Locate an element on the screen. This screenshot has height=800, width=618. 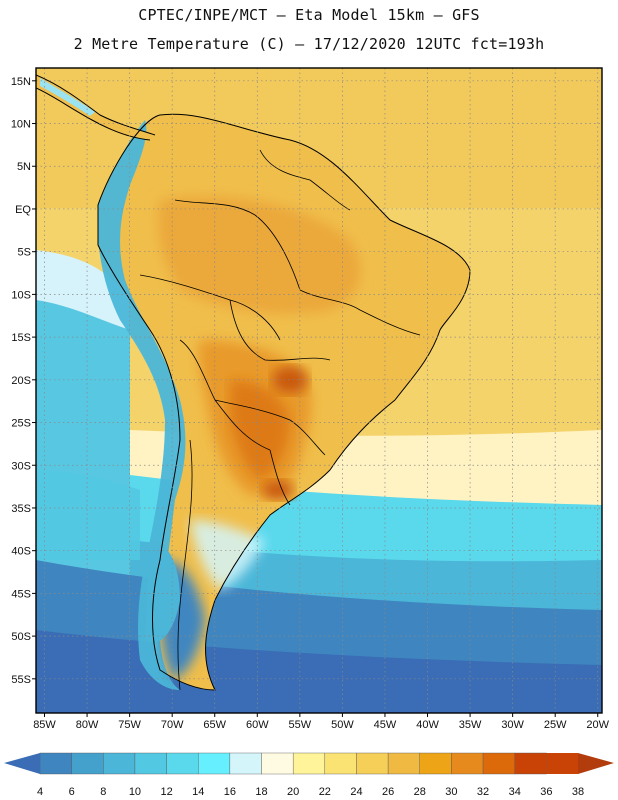
lon-label: 75W is located at coordinates (129, 725).